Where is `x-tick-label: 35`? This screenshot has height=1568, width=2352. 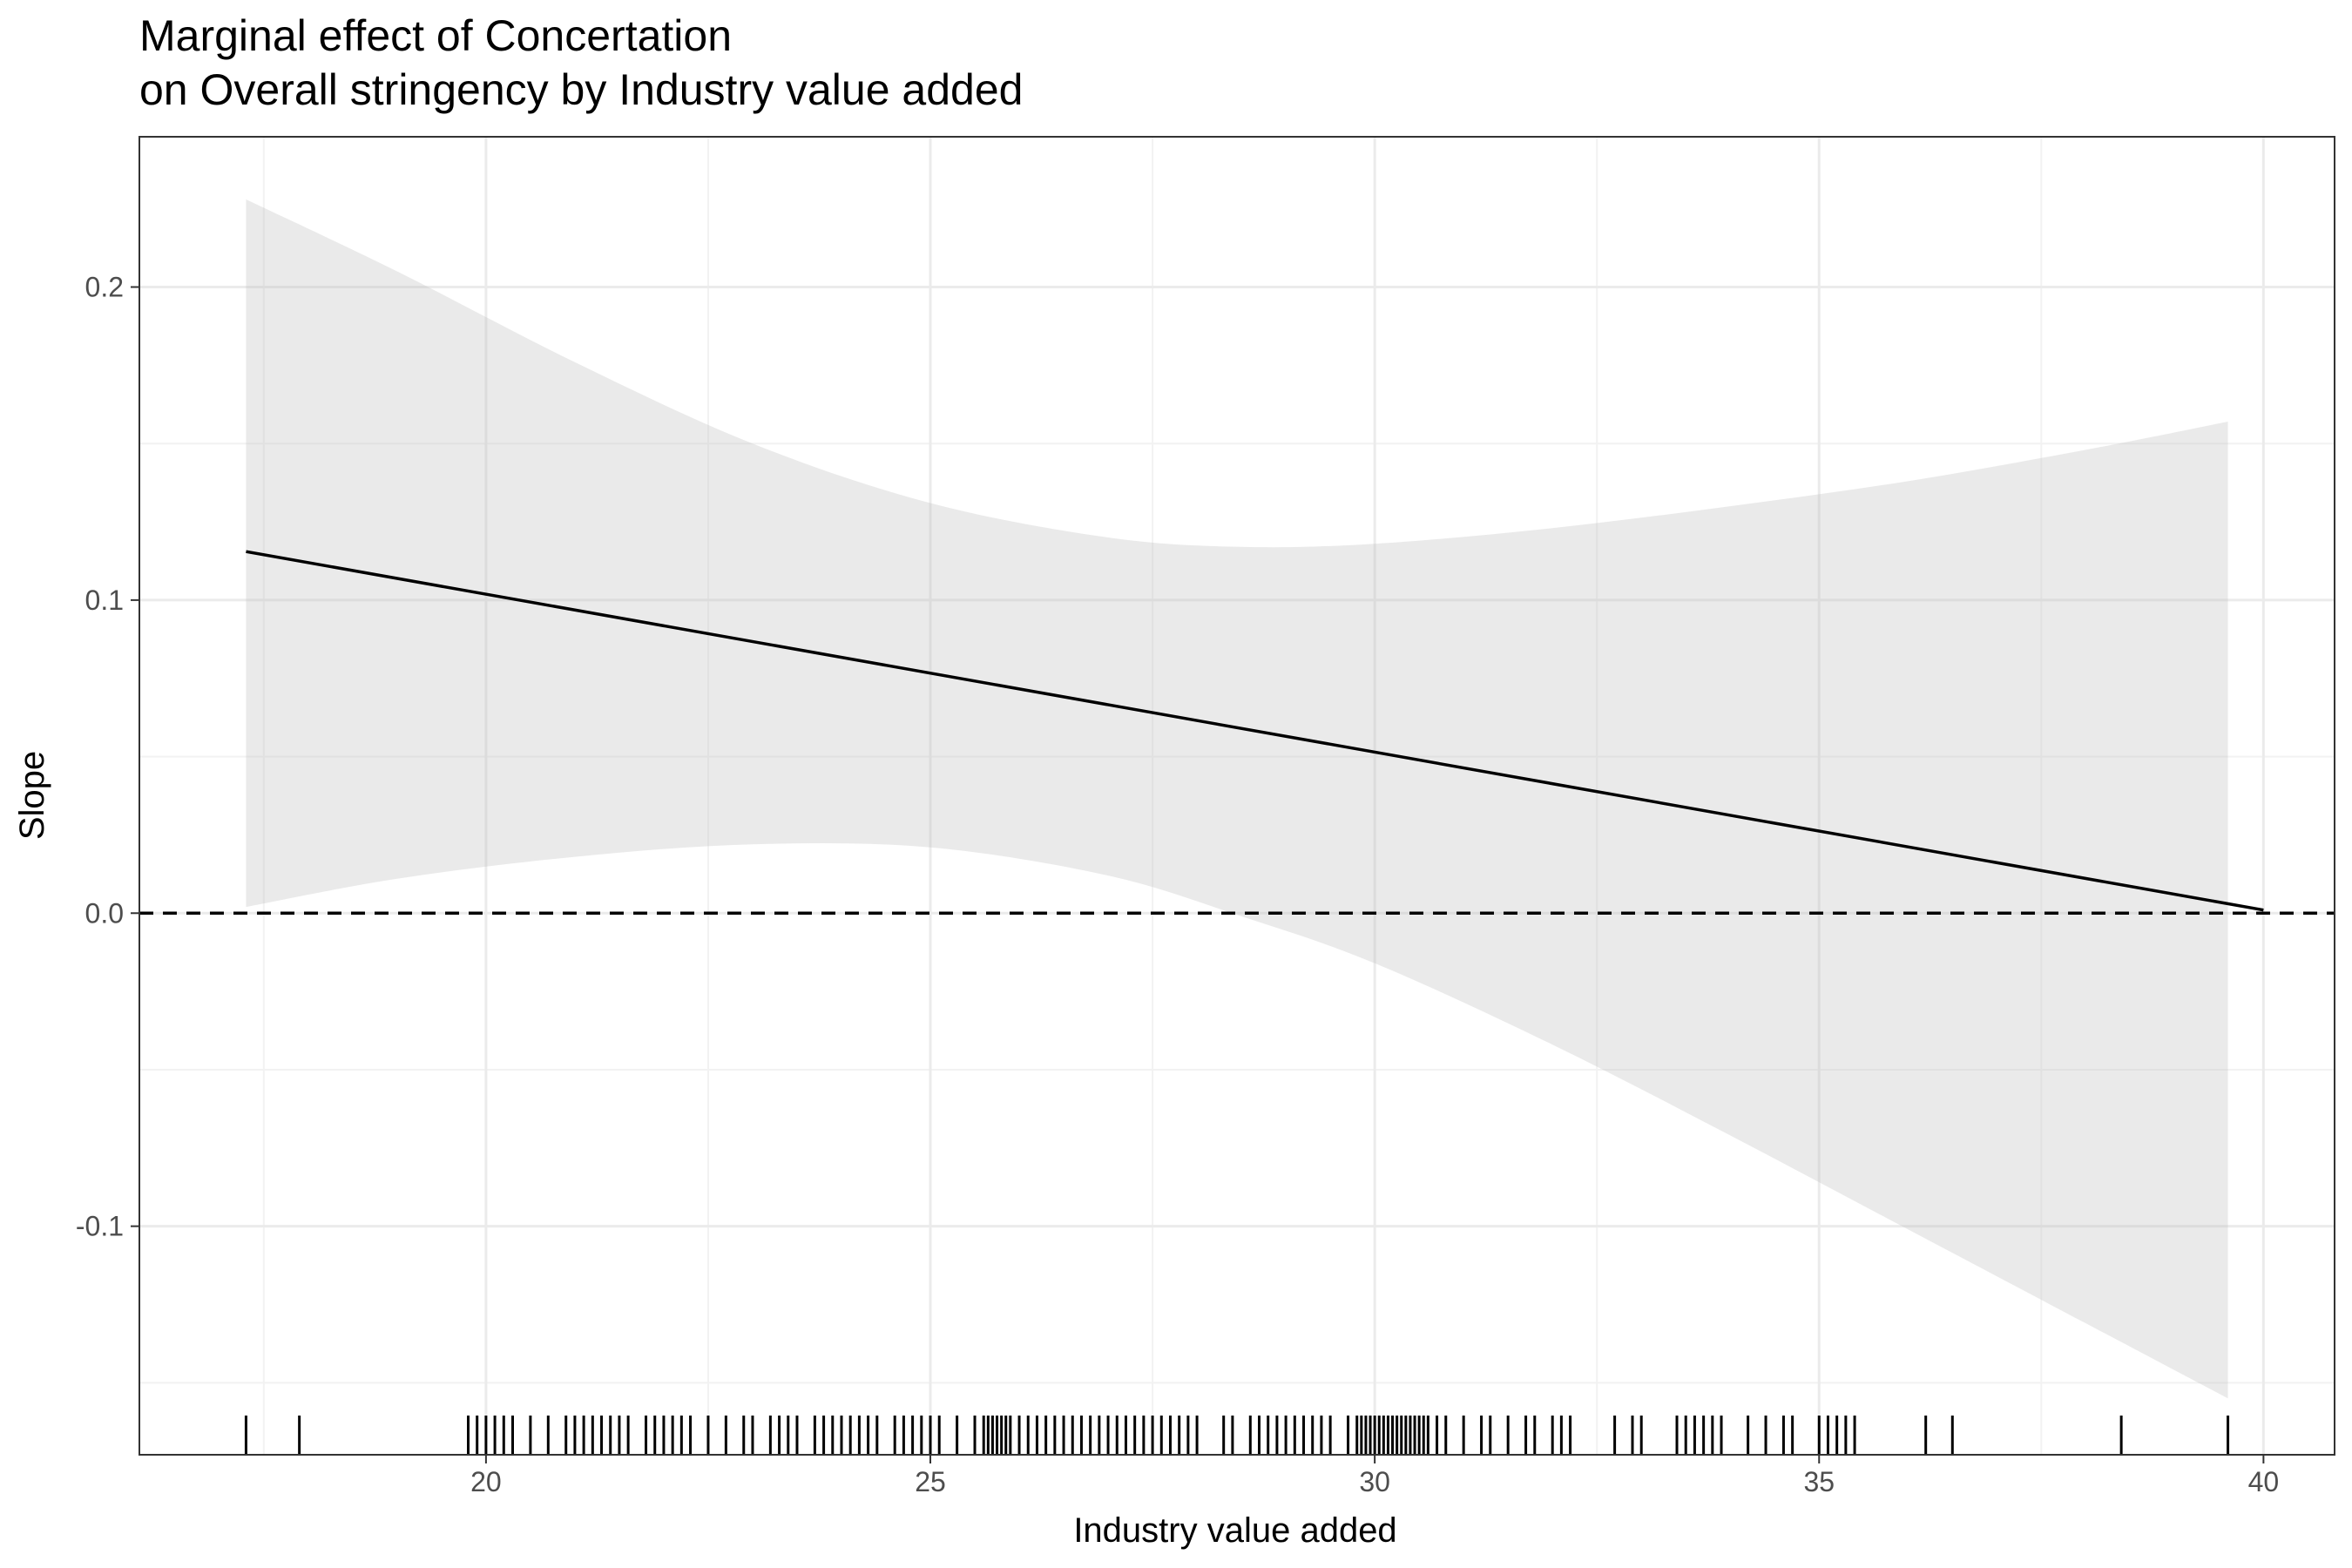
x-tick-label: 35 is located at coordinates (1819, 1481).